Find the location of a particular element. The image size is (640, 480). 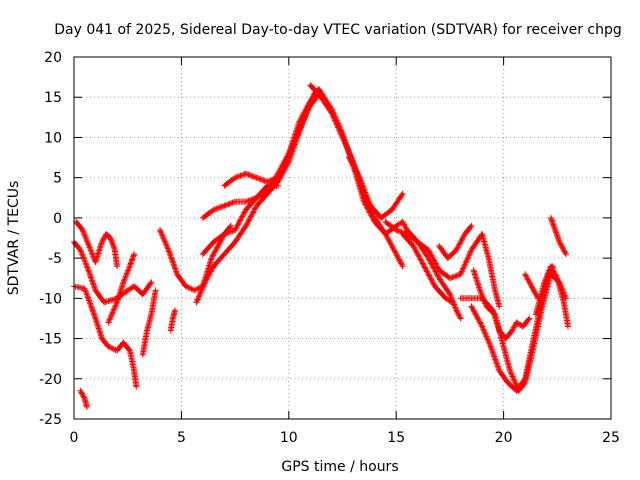

y-tick-label-8: 15 is located at coordinates (53, 98).